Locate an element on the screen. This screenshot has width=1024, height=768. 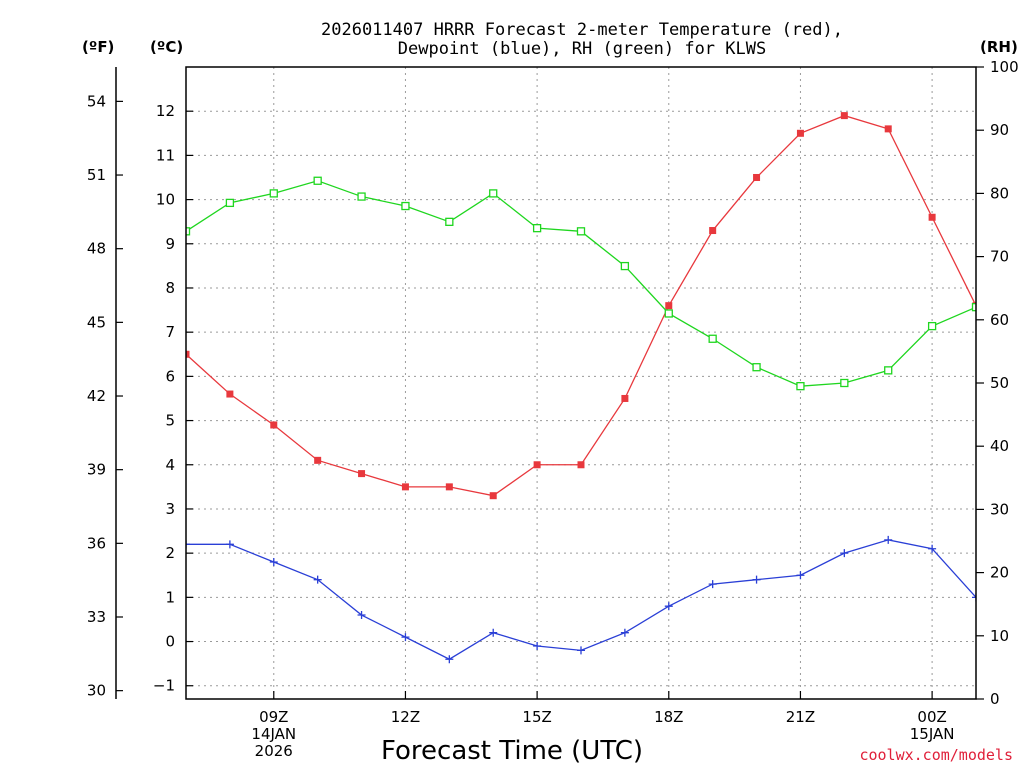
fahrenheit-tick-label-51: 51 is located at coordinates (96, 175).